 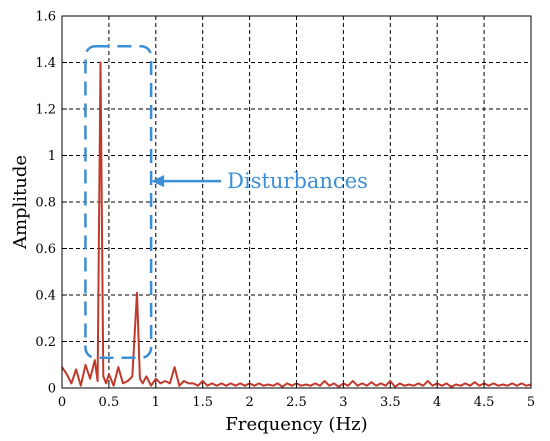 I want to click on y-tick-label: 1.2, so click(x=45, y=110).